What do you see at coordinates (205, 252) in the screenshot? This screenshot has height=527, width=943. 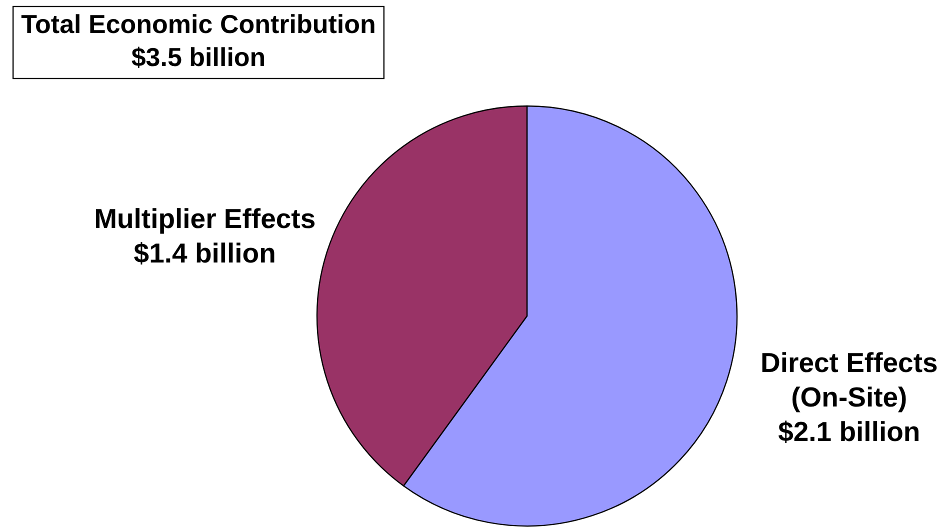 I see `data-label: $1.4 billion` at bounding box center [205, 252].